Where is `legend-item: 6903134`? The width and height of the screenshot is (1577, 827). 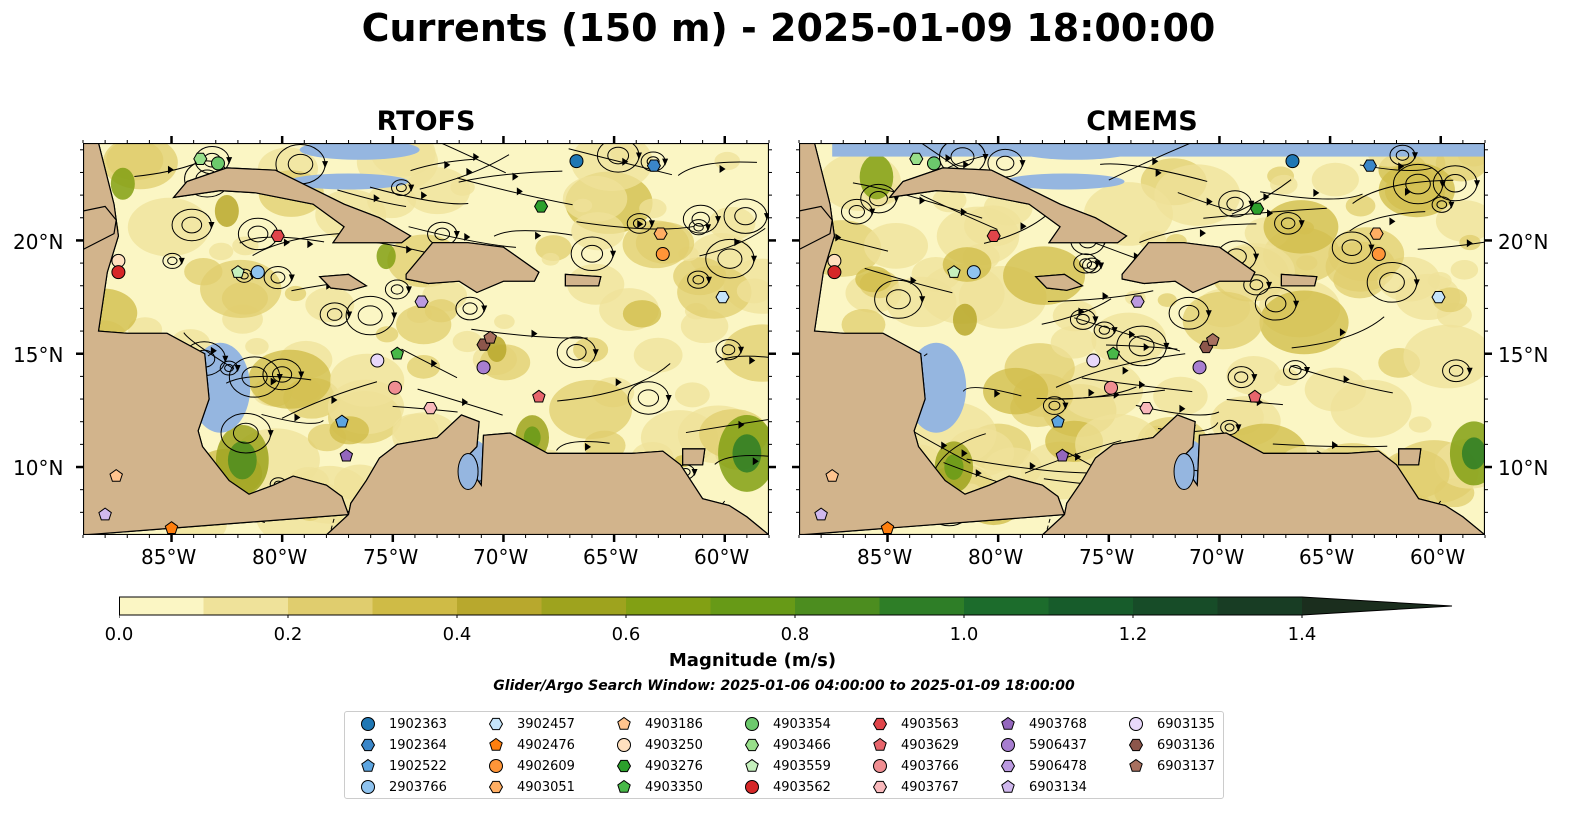 legend-item: 6903134 is located at coordinates (1043, 787).